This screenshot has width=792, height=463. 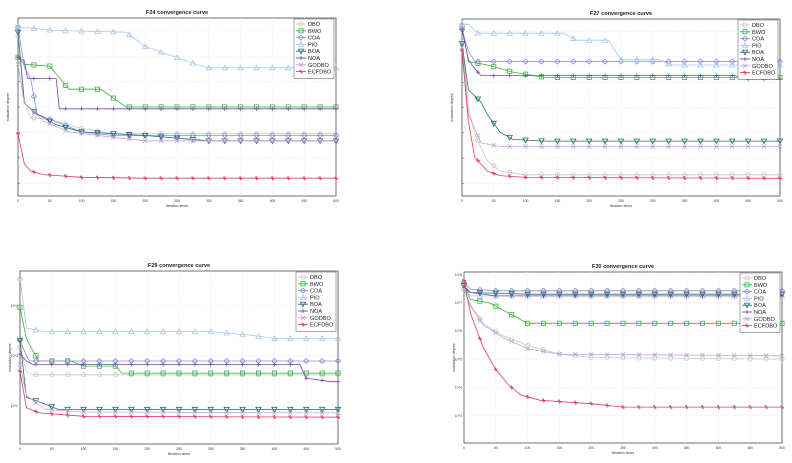 What do you see at coordinates (177, 206) in the screenshot?
I see `x-axis-label: iteration times` at bounding box center [177, 206].